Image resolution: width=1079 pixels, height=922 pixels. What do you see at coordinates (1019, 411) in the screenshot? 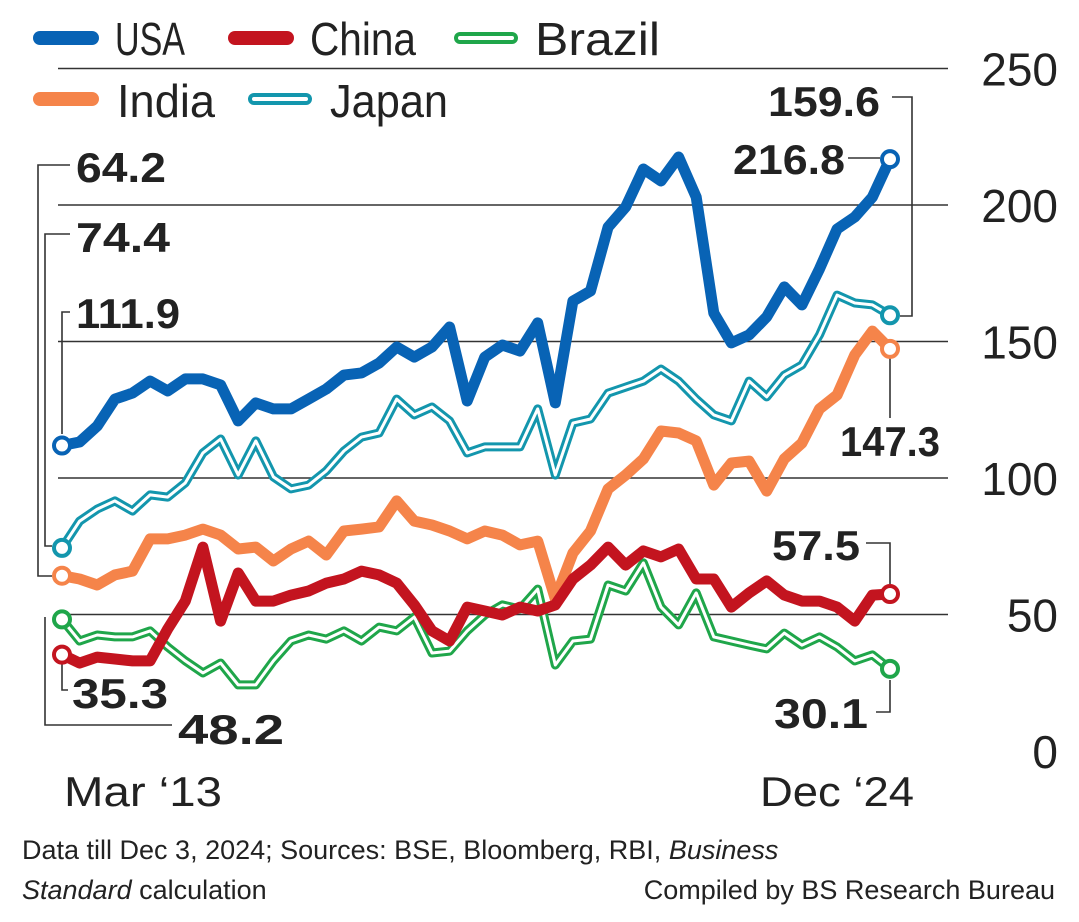
I see `y-axis-ticks: 0 50 100 150 200 250` at bounding box center [1019, 411].